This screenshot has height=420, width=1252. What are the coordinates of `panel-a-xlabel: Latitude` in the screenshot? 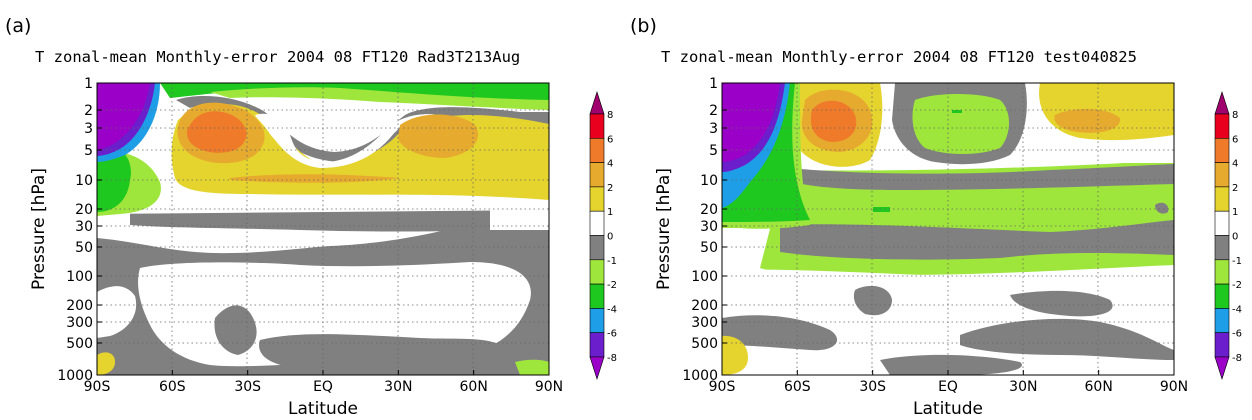 It's located at (323, 409).